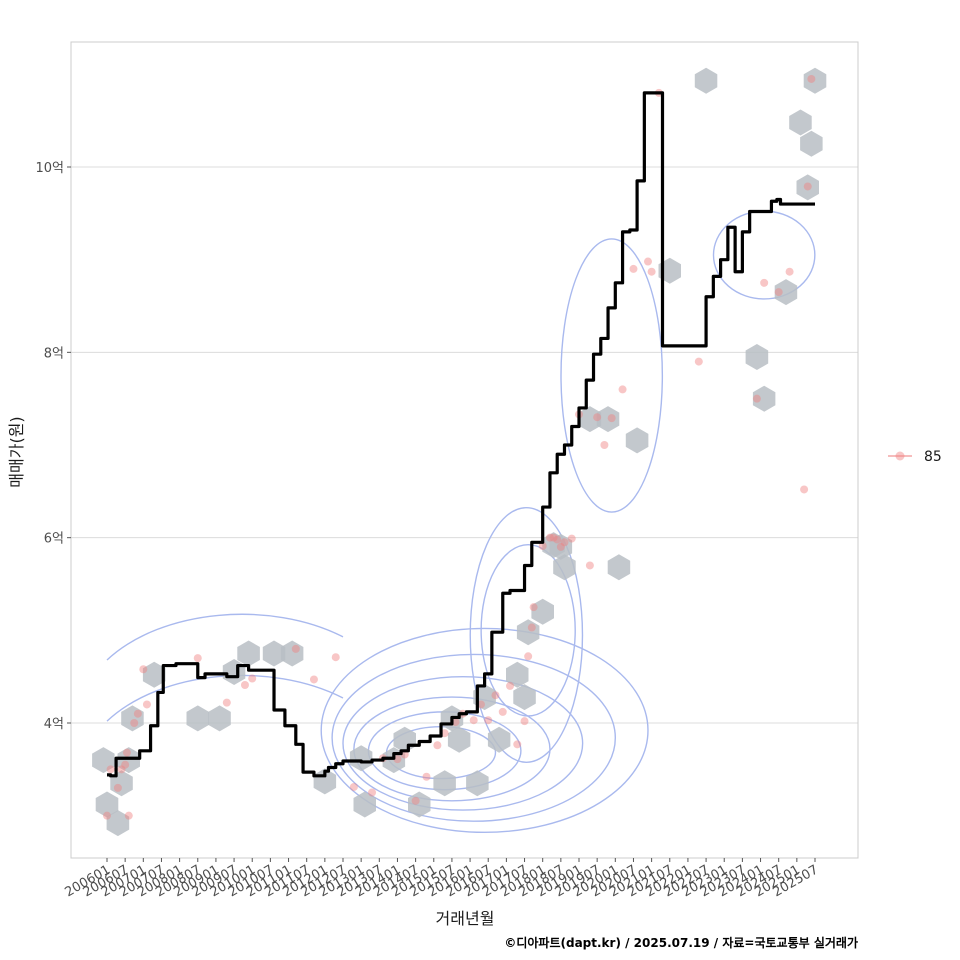 Image resolution: width=960 pixels, height=960 pixels. Describe the element at coordinates (900, 456) in the screenshot. I see `legend-key-point` at that location.